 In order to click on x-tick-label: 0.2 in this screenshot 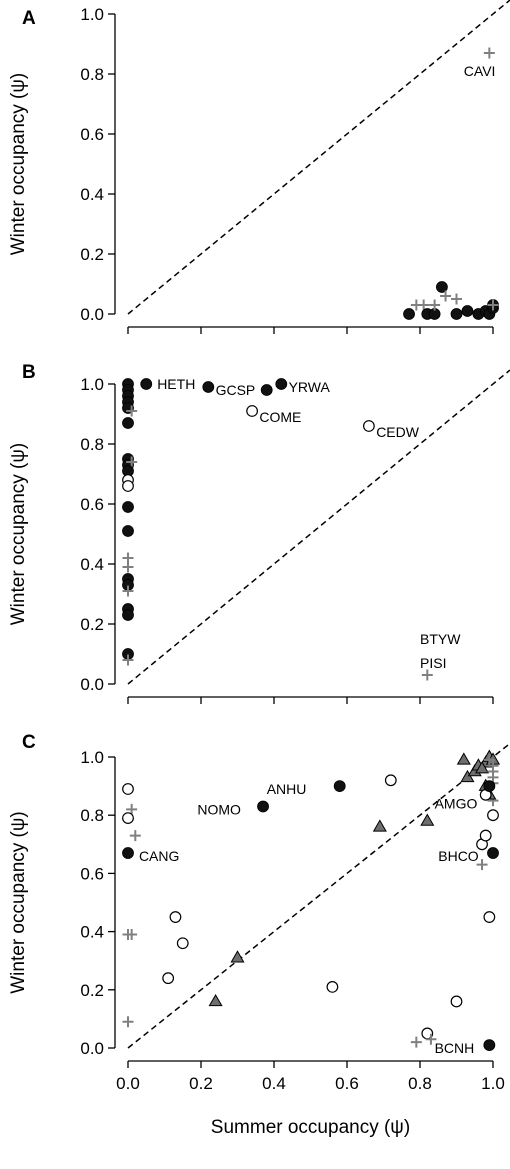, I will do `click(201, 1083)`.